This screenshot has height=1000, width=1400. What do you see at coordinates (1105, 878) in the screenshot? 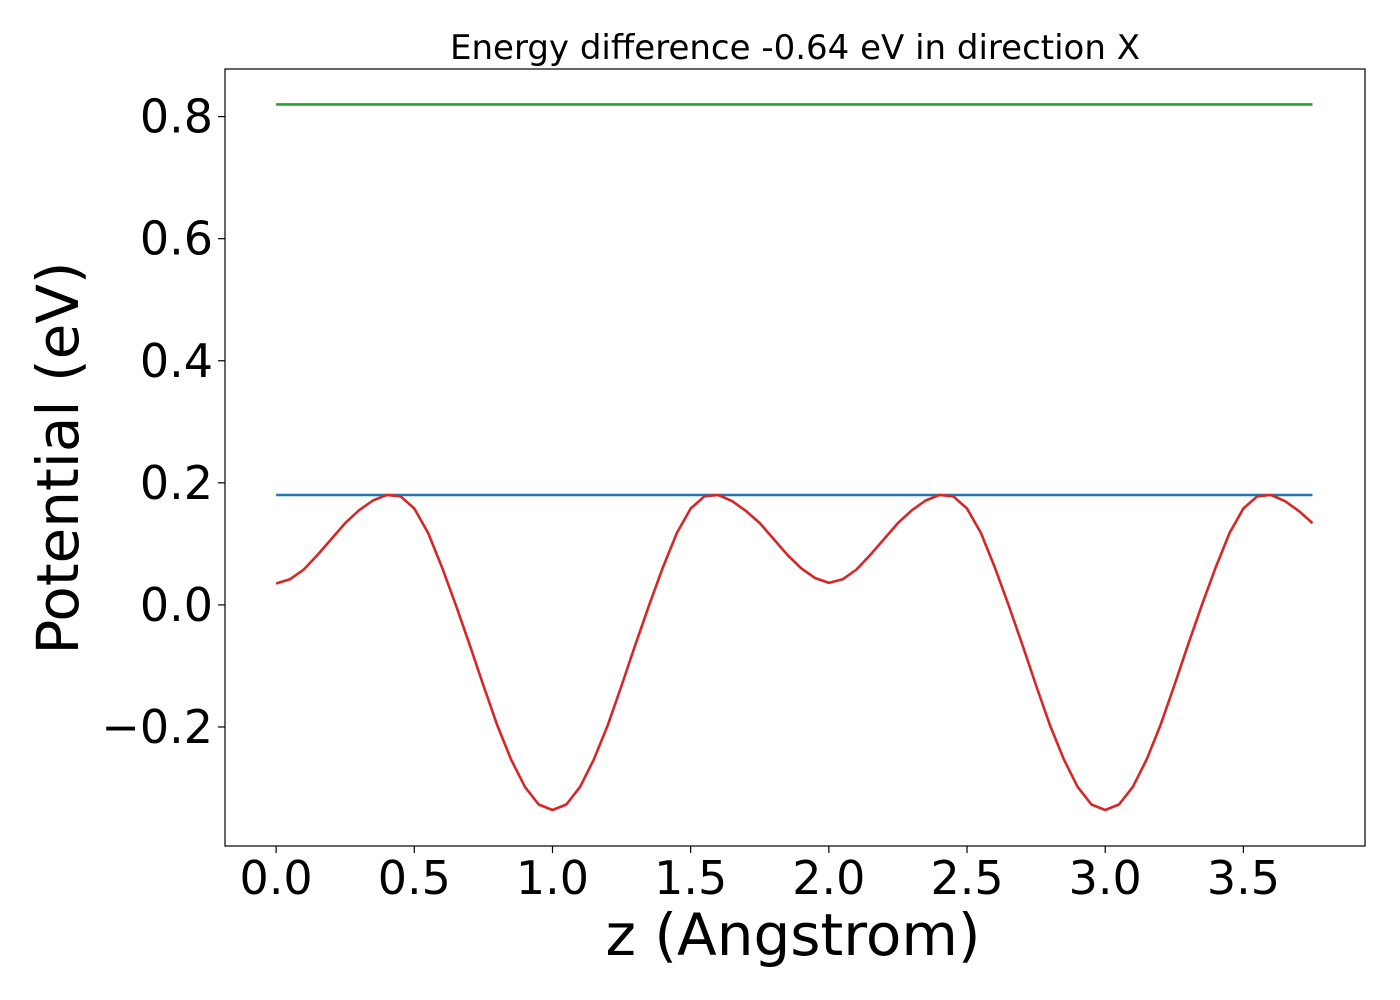
I see `x-tick-label: 3.0` at bounding box center [1105, 878].